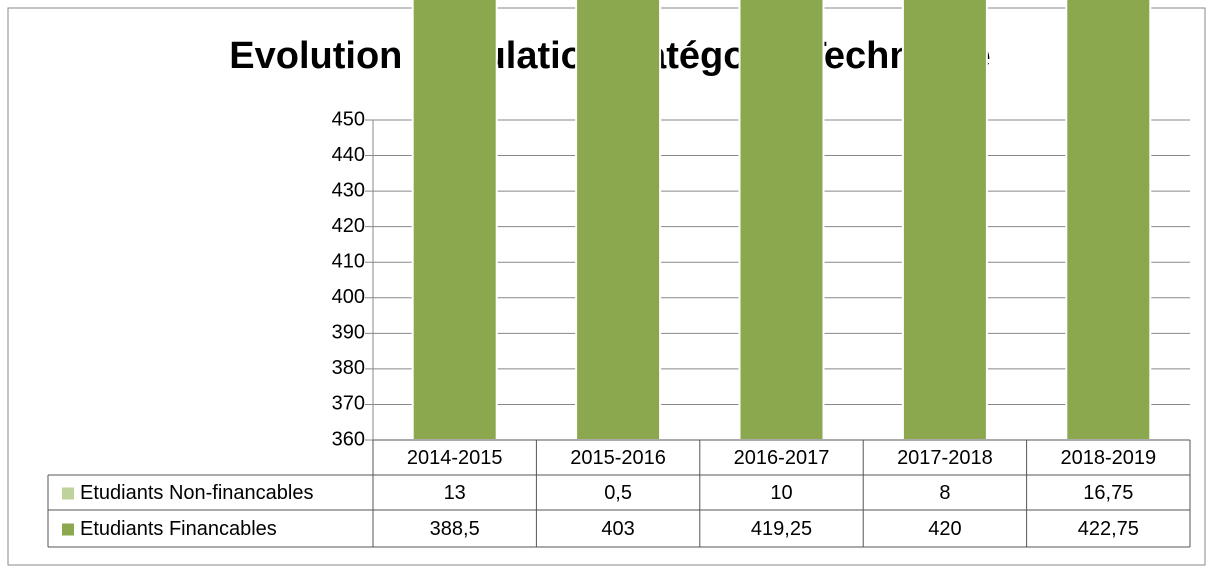 This screenshot has height=573, width=1213. Describe the element at coordinates (348, 190) in the screenshot. I see `y-tick-label: 430` at that location.